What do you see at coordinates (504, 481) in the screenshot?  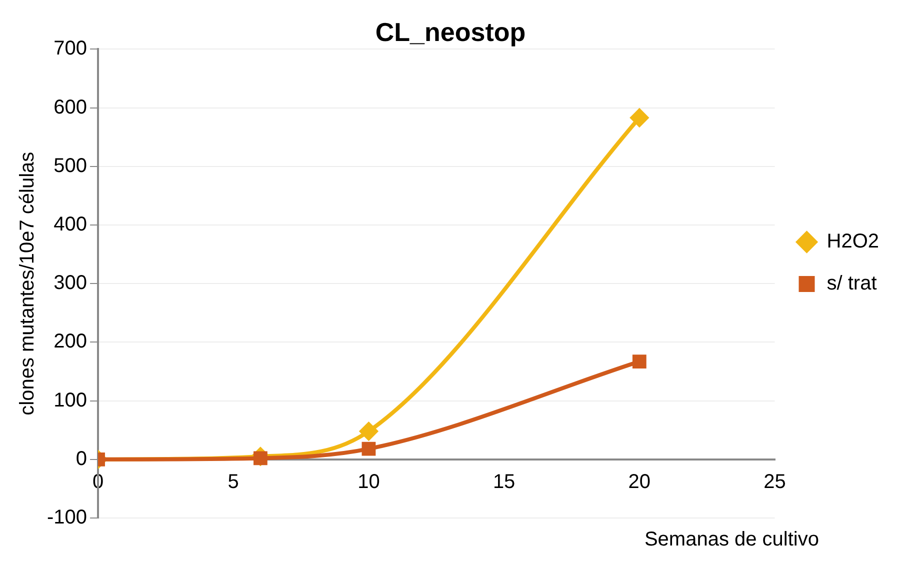 I see `x-tick-label: 15` at bounding box center [504, 481].